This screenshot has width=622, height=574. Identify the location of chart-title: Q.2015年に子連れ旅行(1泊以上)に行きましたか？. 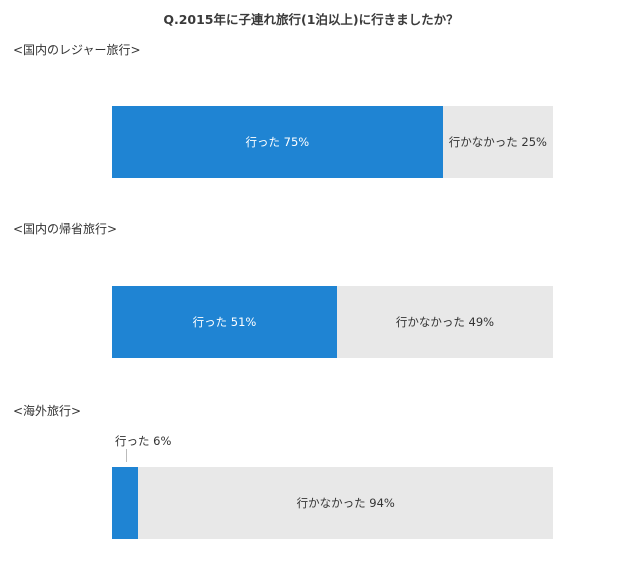
(311, 19).